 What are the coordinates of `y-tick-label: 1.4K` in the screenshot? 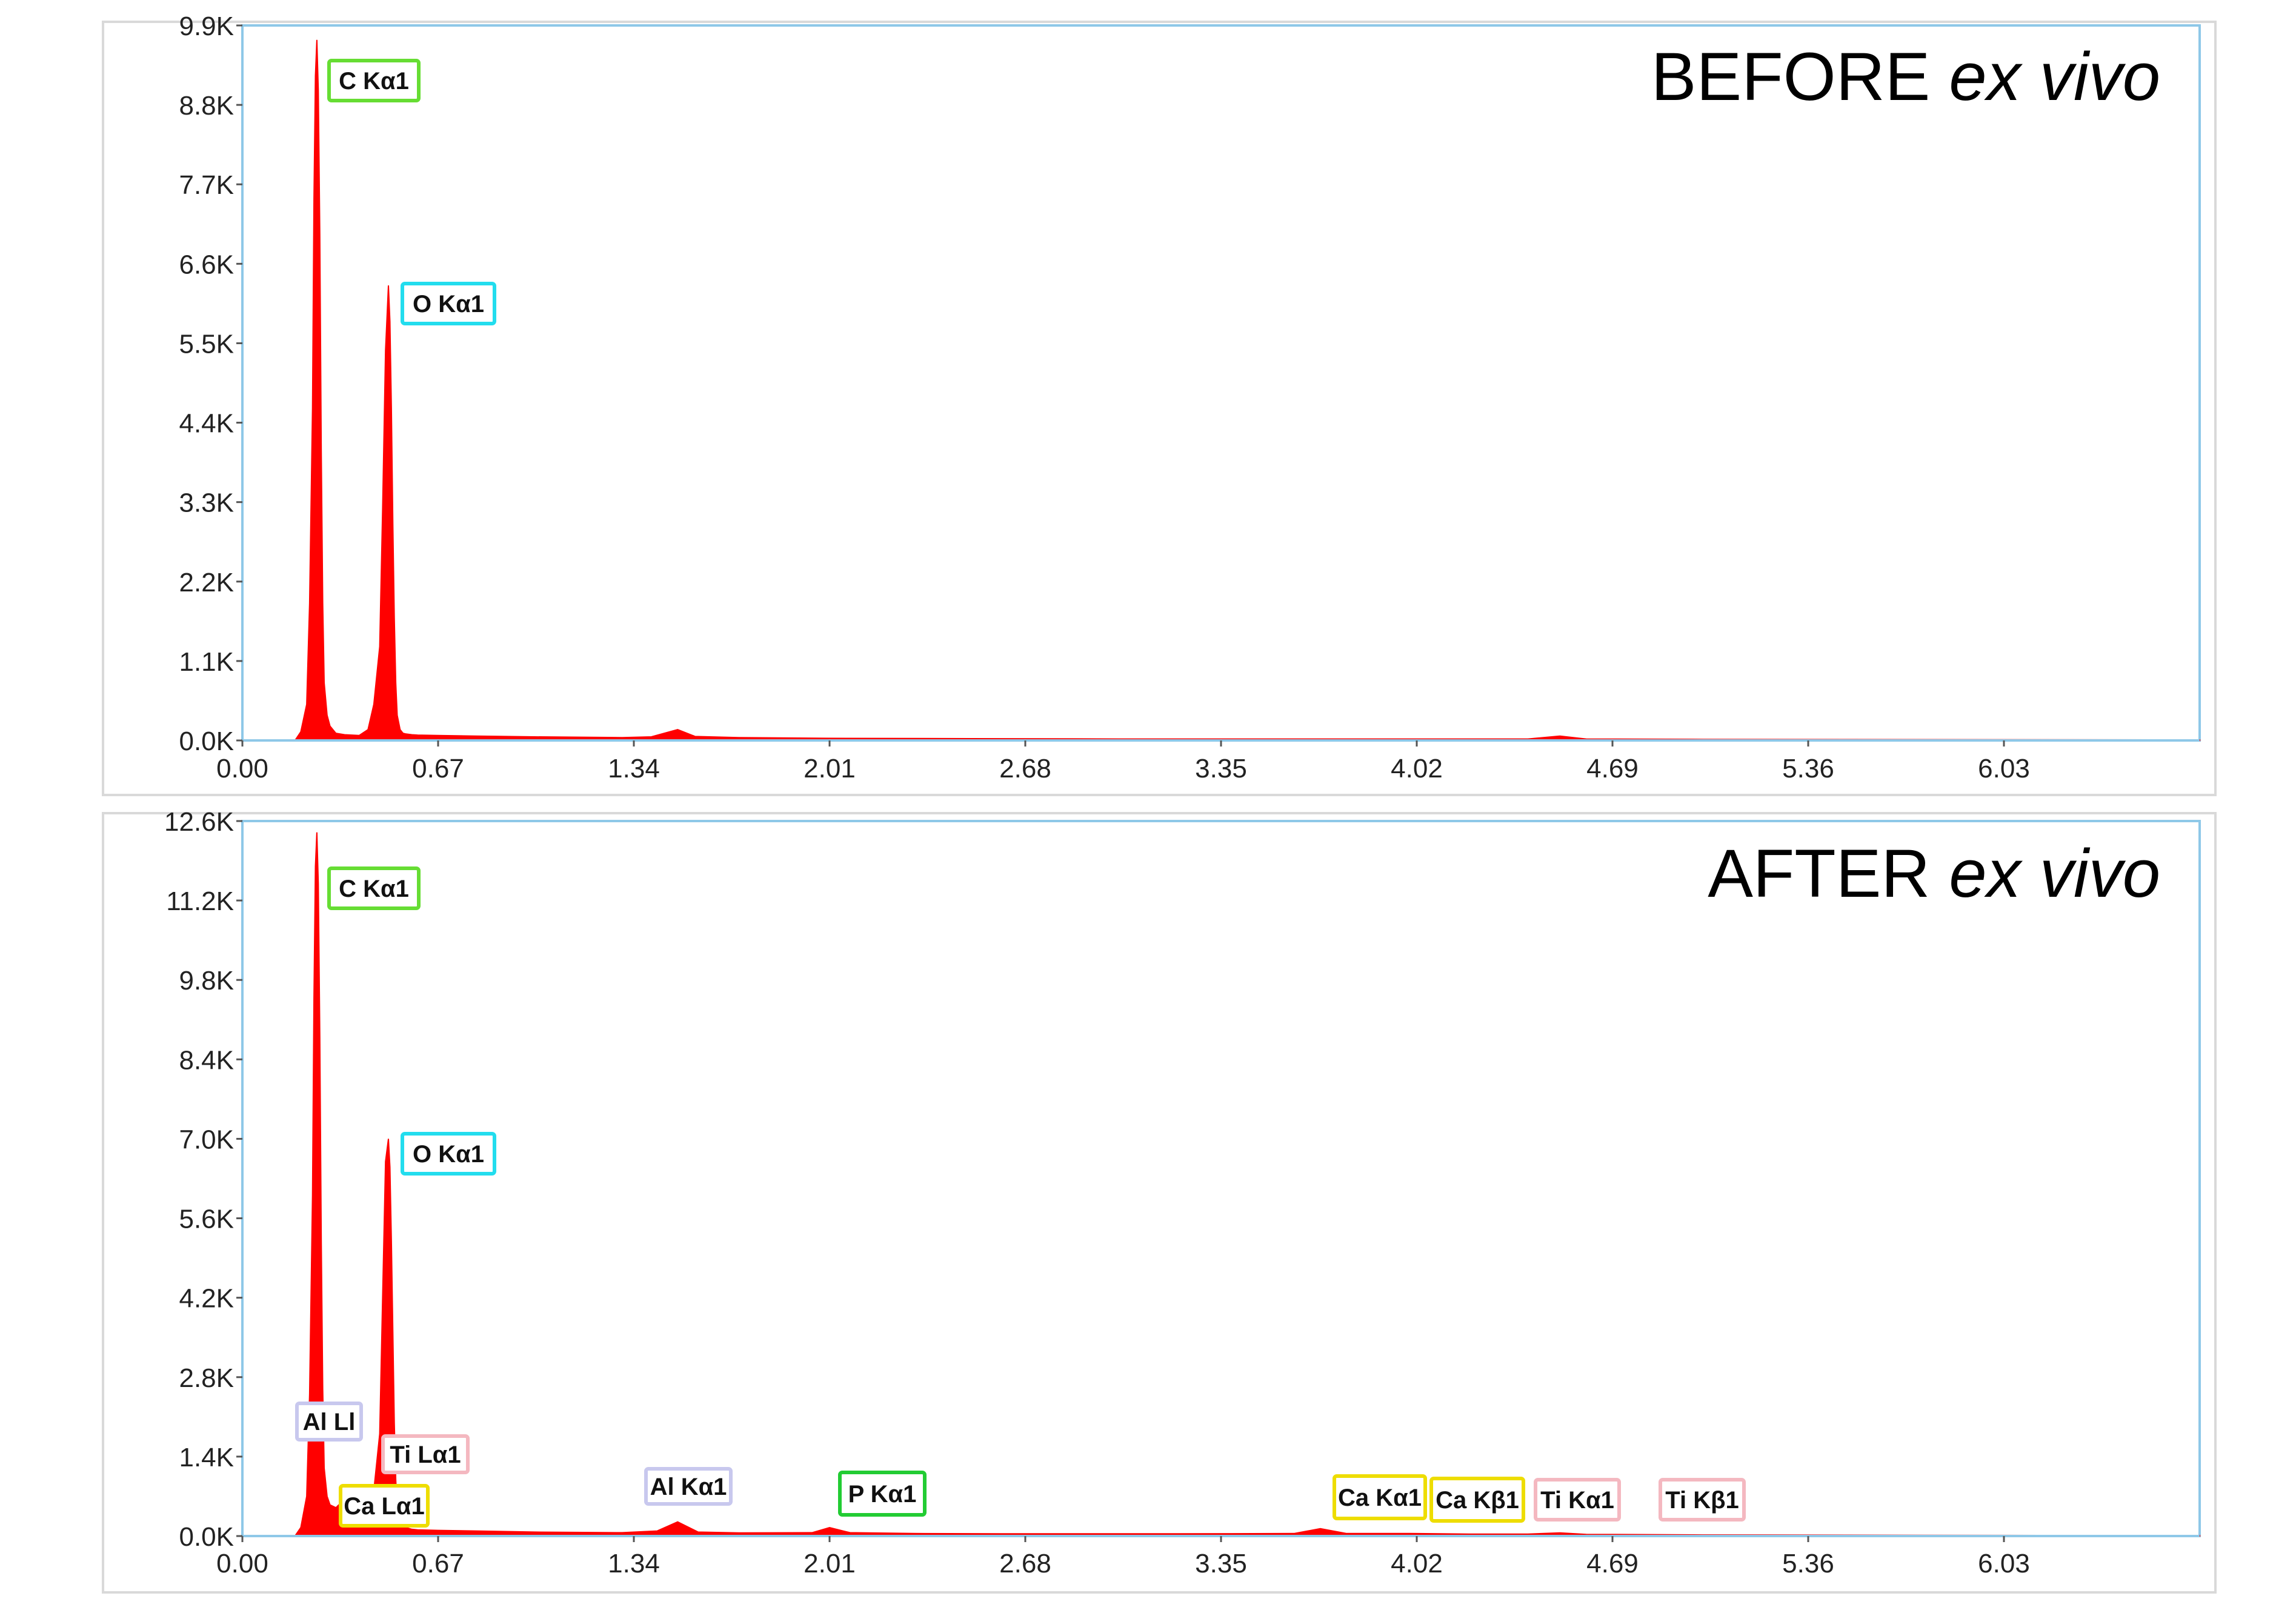 It's located at (206, 1457).